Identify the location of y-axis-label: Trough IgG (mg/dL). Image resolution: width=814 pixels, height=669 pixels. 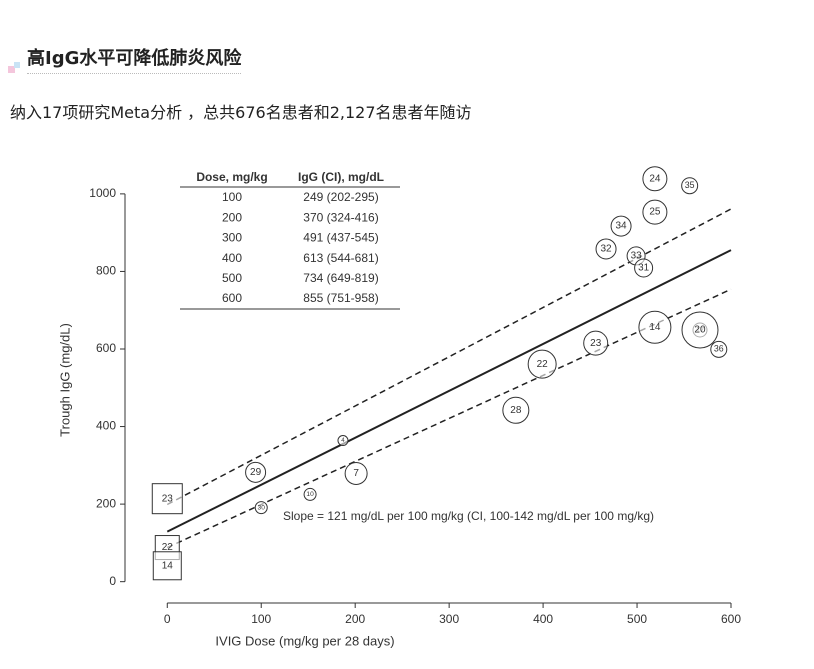
(64, 380).